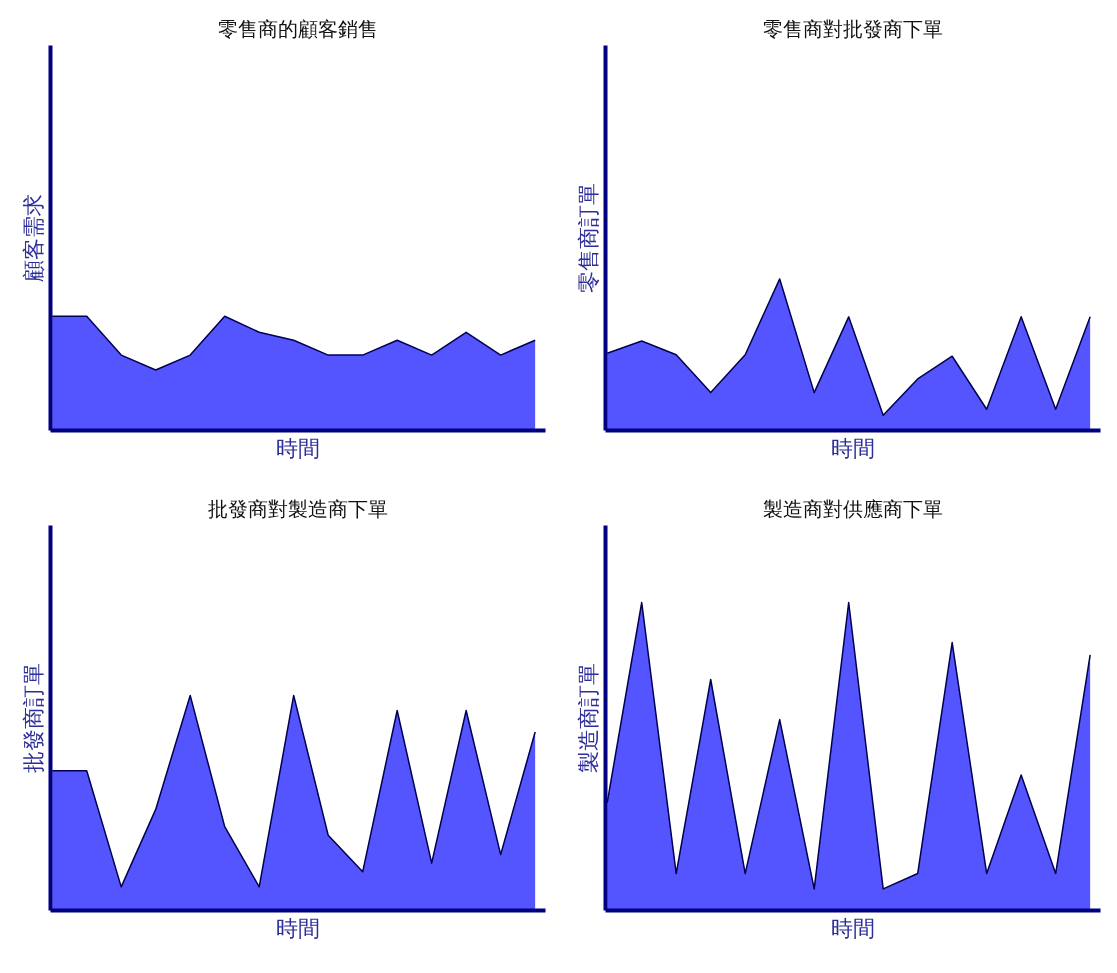  Describe the element at coordinates (588, 718) in the screenshot. I see `y-axis-title: 製造商訂單` at that location.